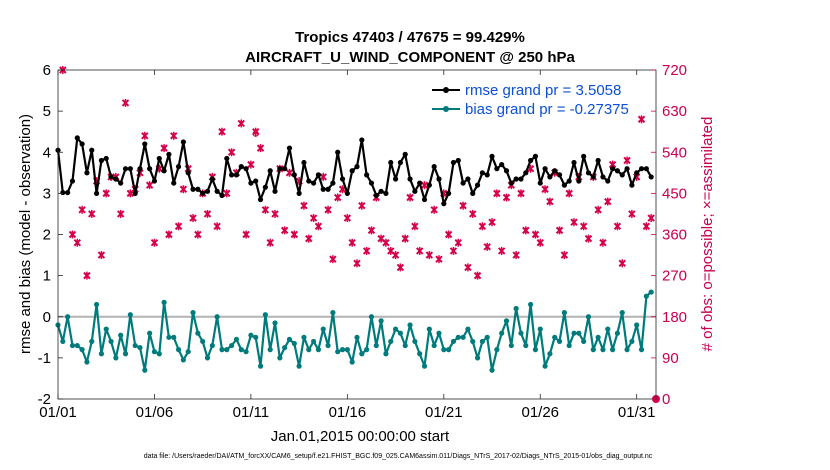 This screenshot has width=830, height=470. Describe the element at coordinates (540, 412) in the screenshot. I see `x-tick-label: 01/26` at that location.